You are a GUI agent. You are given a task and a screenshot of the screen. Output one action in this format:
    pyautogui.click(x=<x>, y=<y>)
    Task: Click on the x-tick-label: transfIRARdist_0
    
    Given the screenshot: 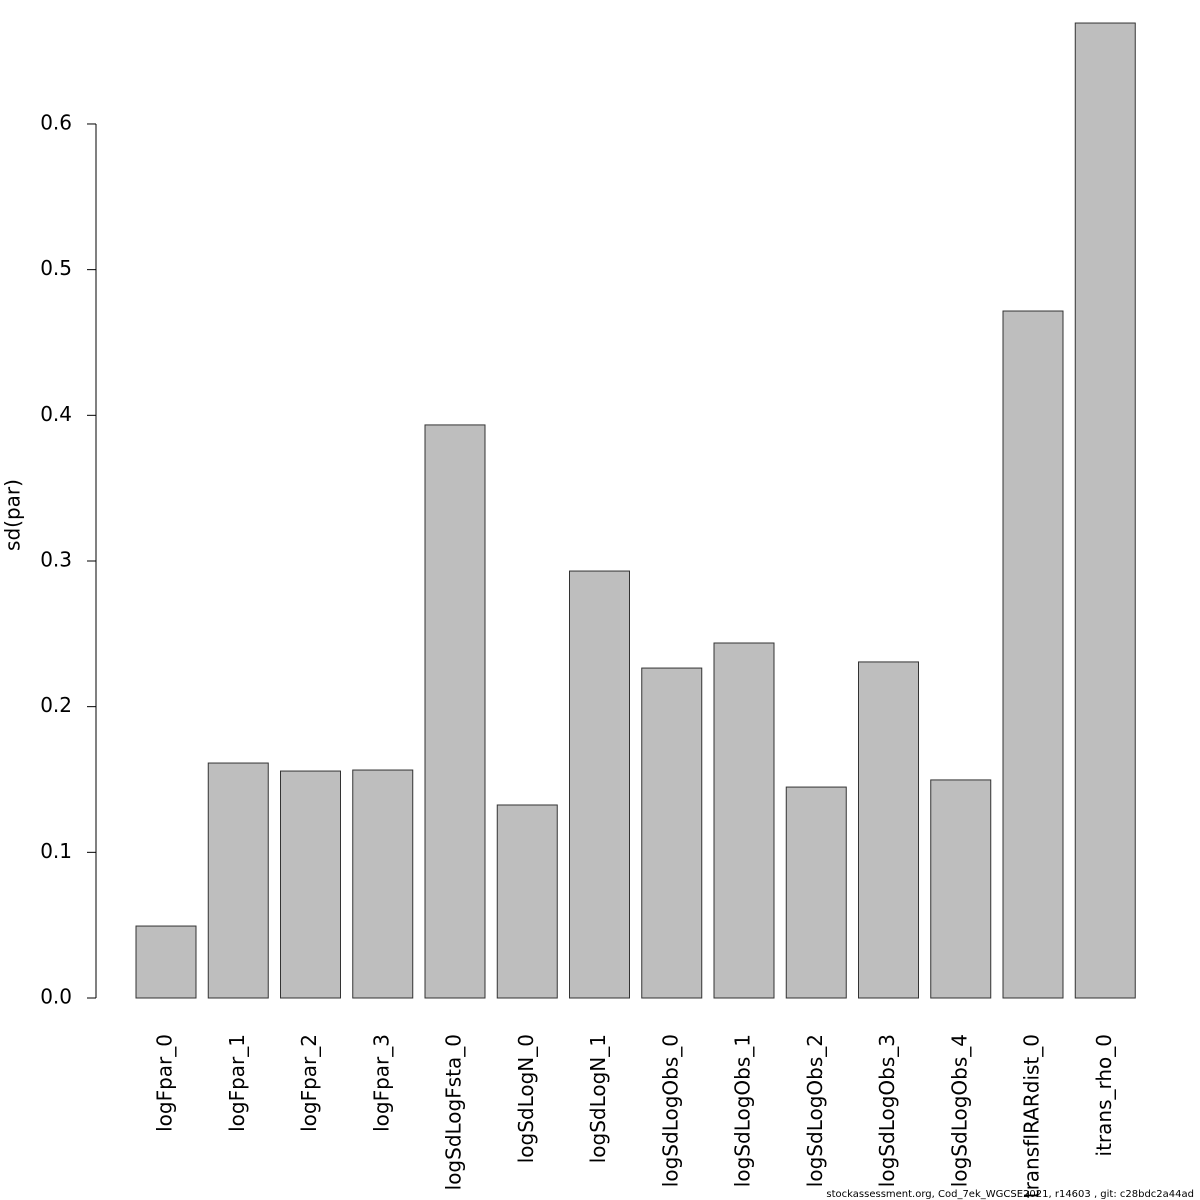 What is the action you would take?
    pyautogui.click(x=1032, y=1116)
    